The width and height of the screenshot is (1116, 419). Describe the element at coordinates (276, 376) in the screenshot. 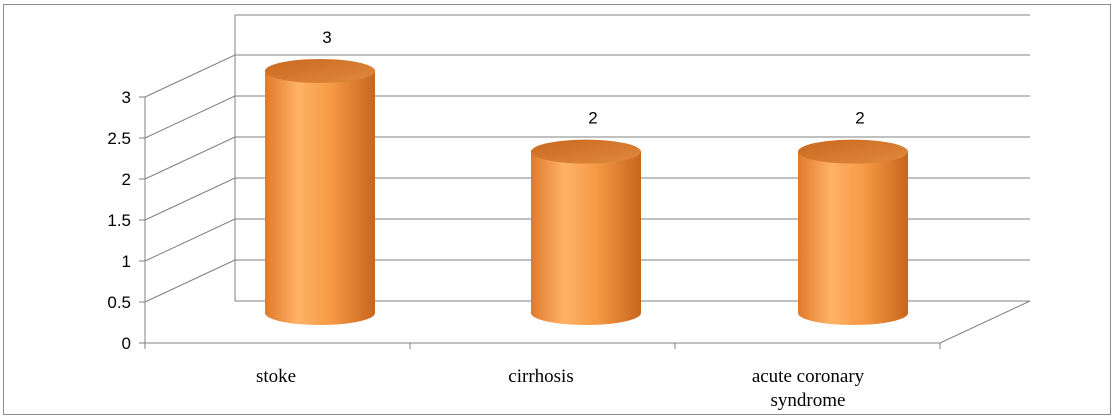

I see `x-category-label: stoke` at that location.